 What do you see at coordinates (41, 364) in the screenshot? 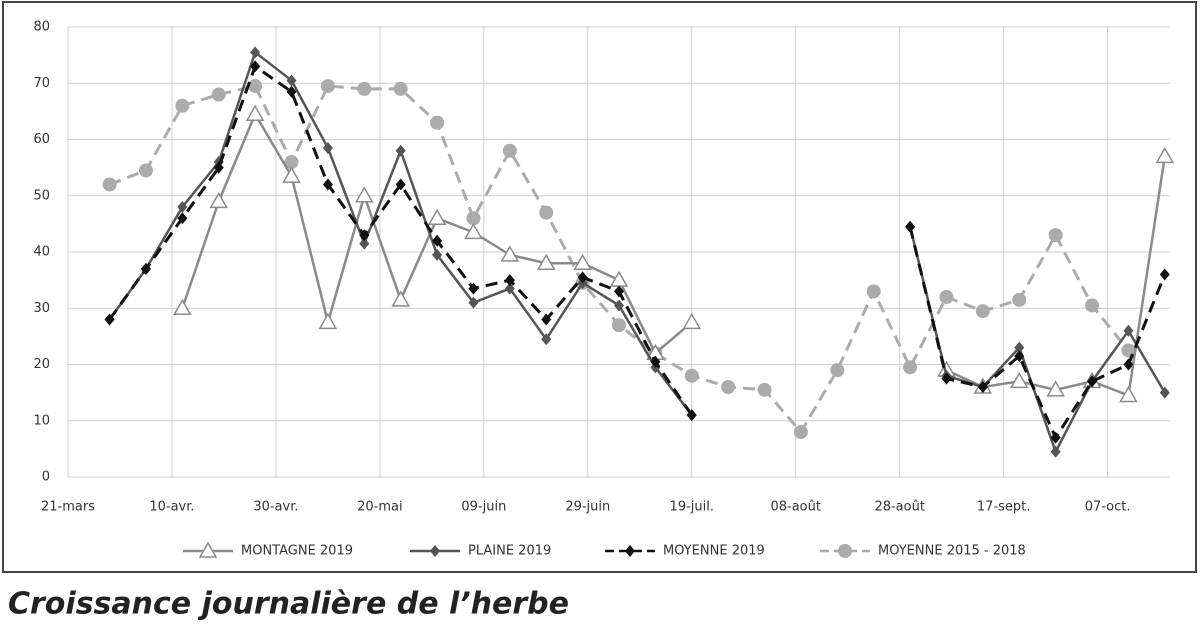
I see `y-tick-label: 20` at bounding box center [41, 364].